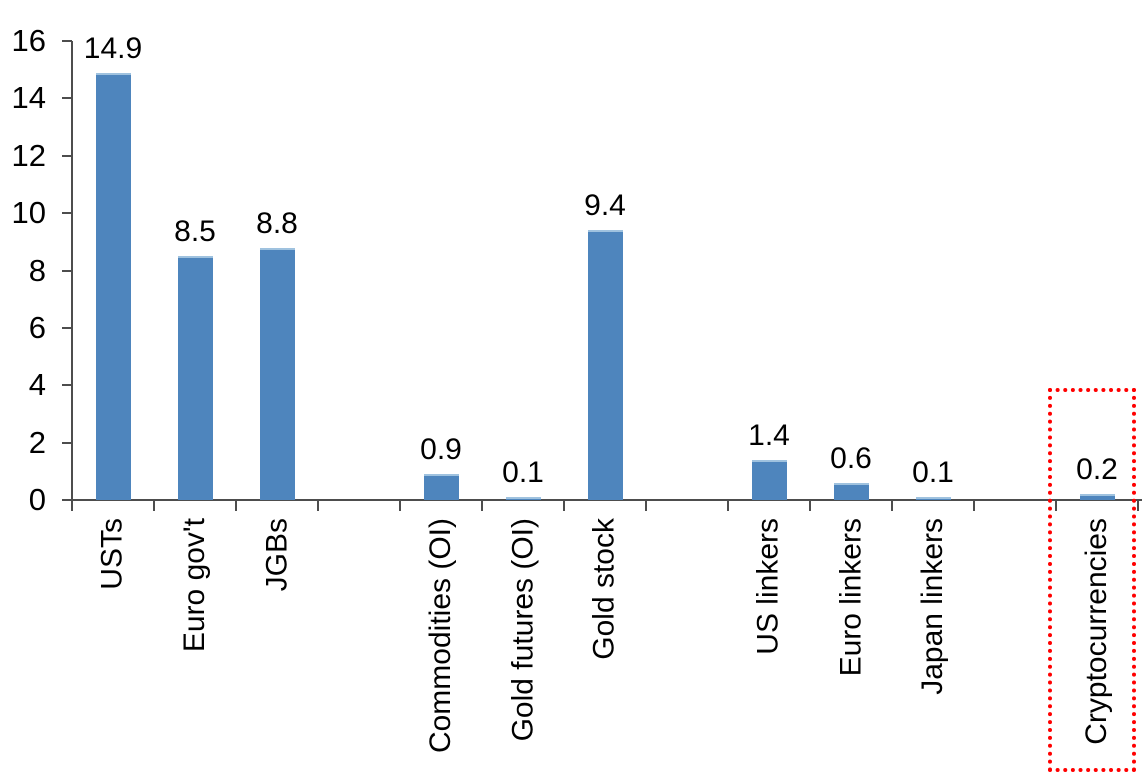 The width and height of the screenshot is (1146, 780). What do you see at coordinates (194, 585) in the screenshot?
I see `category-label-euro-gov-t: Euro gov't` at bounding box center [194, 585].